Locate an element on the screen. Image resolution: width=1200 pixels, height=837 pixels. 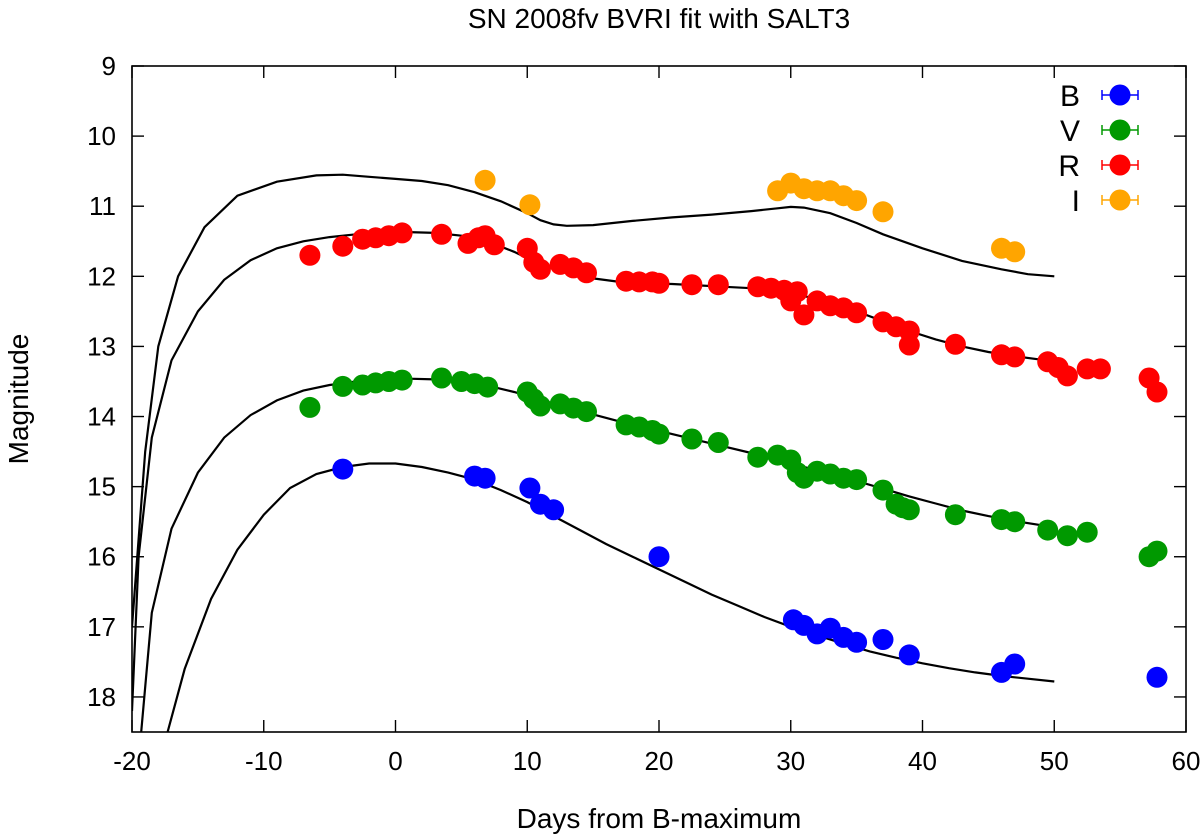
y-axis-label: Magnitude is located at coordinates (18, 399).